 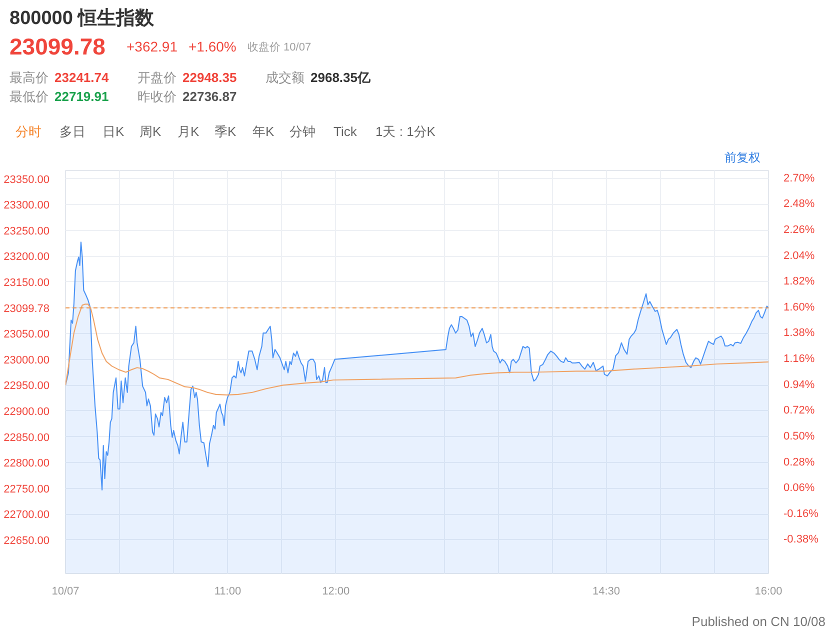 What do you see at coordinates (799, 436) in the screenshot?
I see `y2-tick-label: 0.50%` at bounding box center [799, 436].